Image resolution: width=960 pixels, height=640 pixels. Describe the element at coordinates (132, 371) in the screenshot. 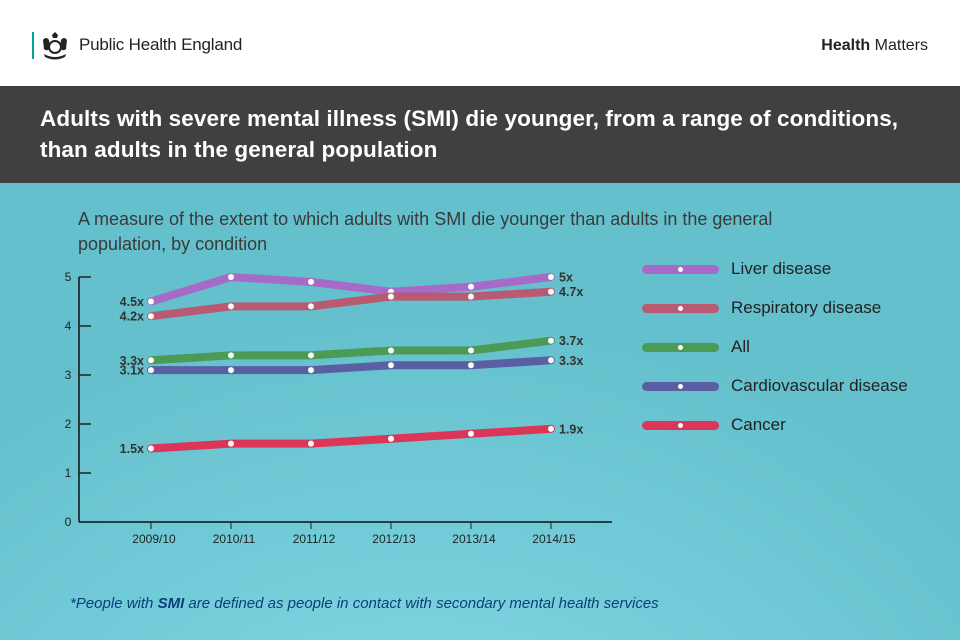

I see `data-label-start-cardiovascular: 3.1x` at that location.